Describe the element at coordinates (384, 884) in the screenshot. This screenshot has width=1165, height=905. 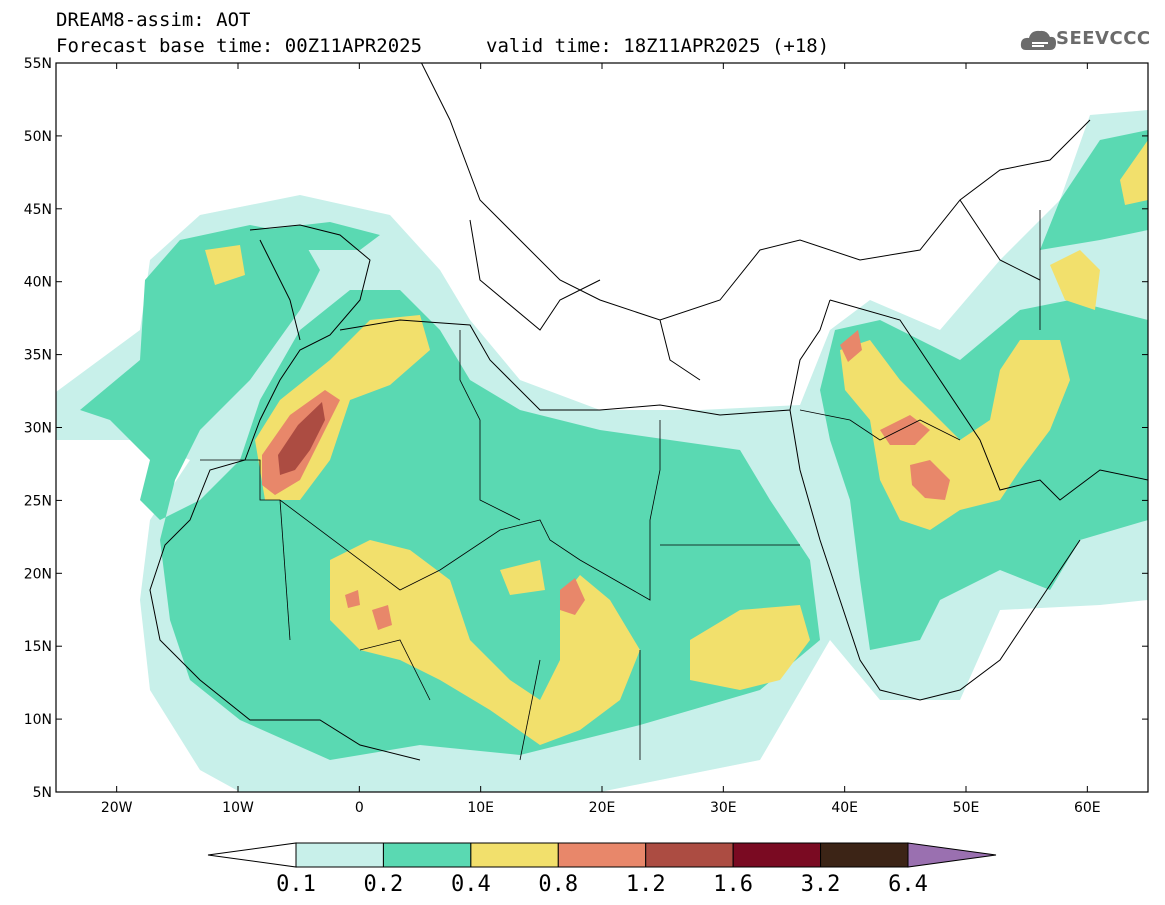
I see `colorbar-label: 0.2` at that location.